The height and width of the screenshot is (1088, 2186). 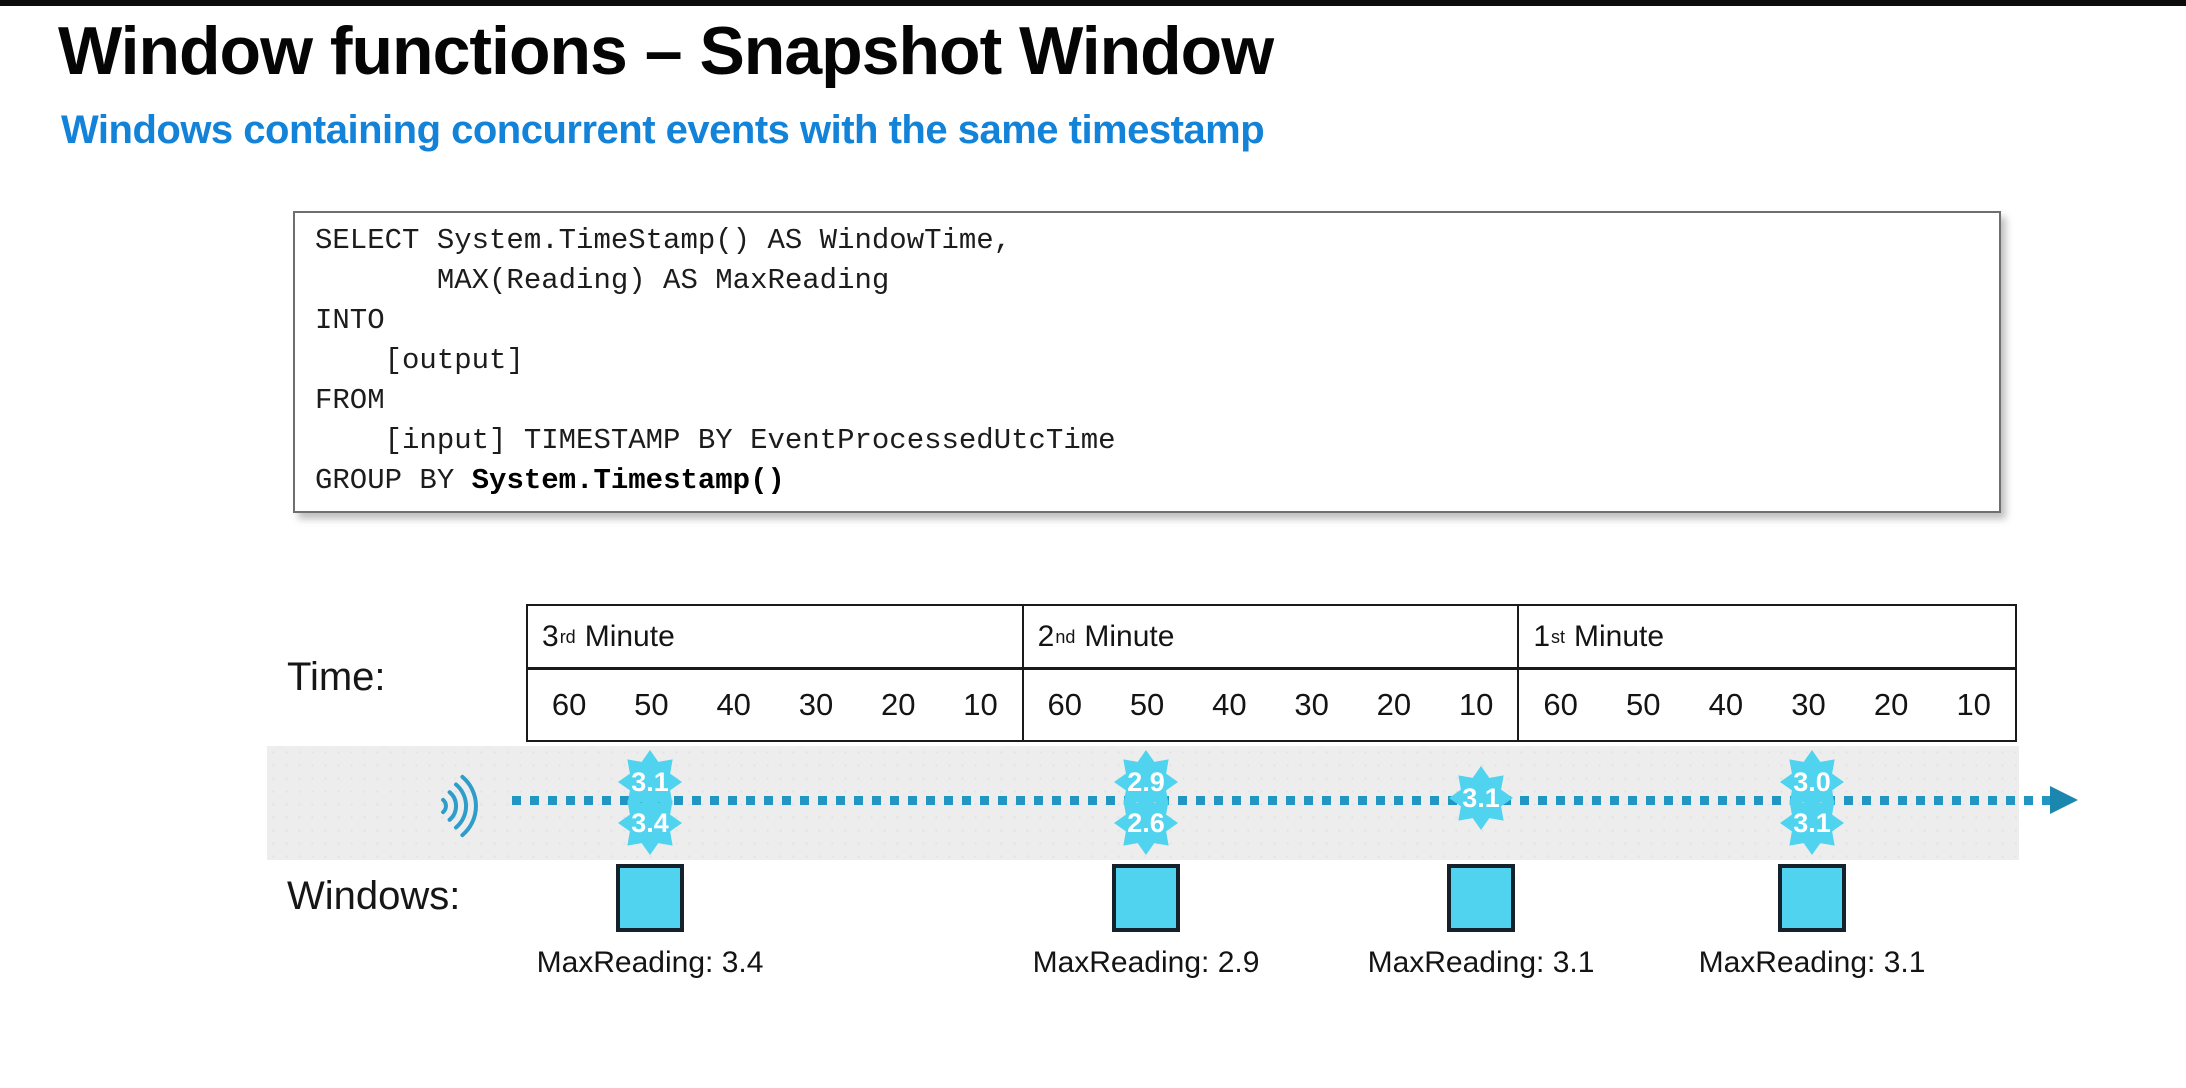 I want to click on event-badge: 2.6, so click(x=1146, y=823).